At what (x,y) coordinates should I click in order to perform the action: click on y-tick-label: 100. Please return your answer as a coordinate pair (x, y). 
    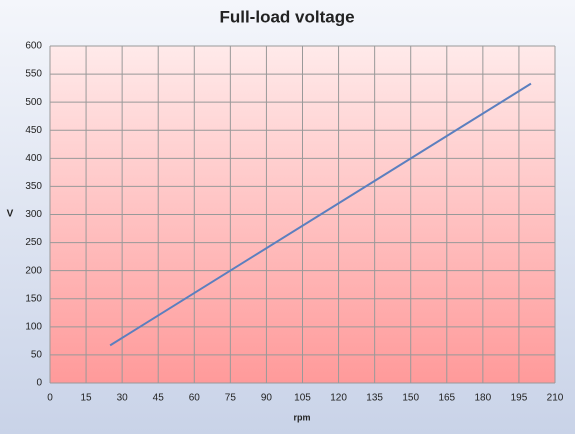
    Looking at the image, I should click on (33, 326).